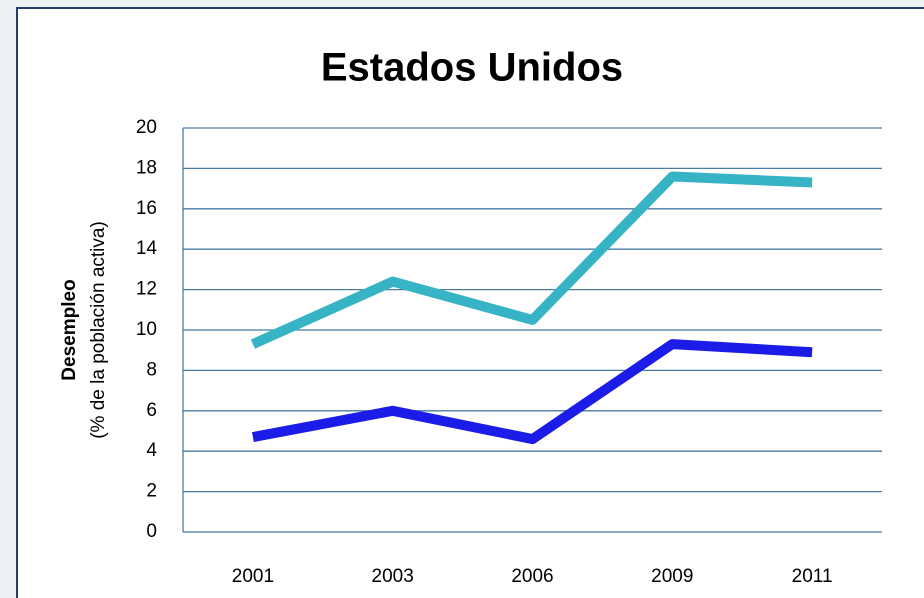 The width and height of the screenshot is (924, 598). Describe the element at coordinates (146, 329) in the screenshot. I see `y-tick-label: 10` at that location.